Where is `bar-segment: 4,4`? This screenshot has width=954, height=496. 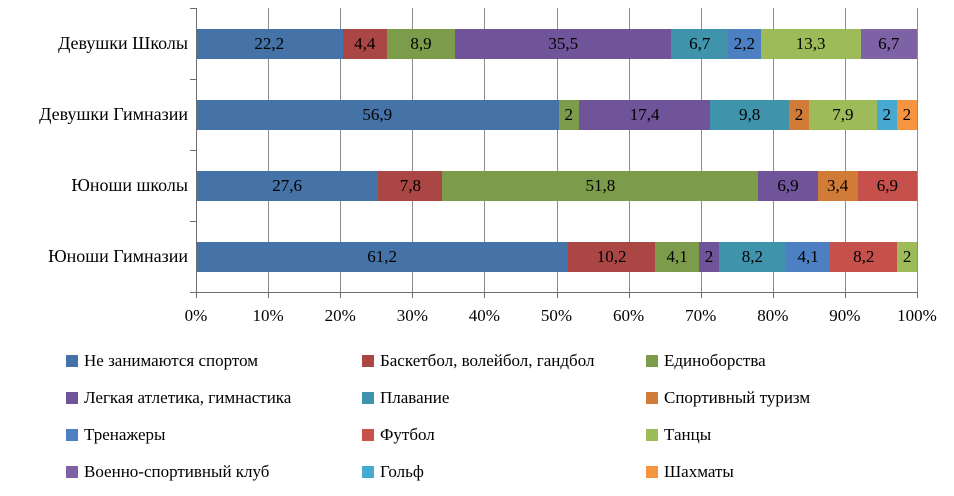 bar-segment: 4,4 is located at coordinates (364, 43).